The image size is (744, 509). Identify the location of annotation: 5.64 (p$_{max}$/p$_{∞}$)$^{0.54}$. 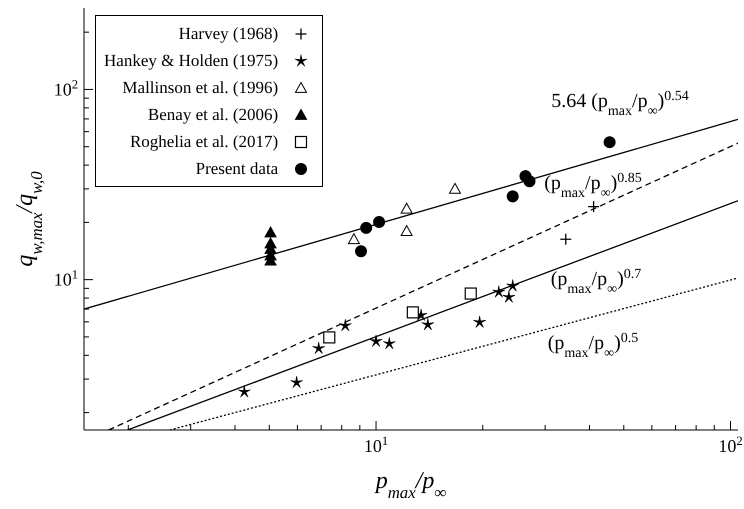
(620, 103).